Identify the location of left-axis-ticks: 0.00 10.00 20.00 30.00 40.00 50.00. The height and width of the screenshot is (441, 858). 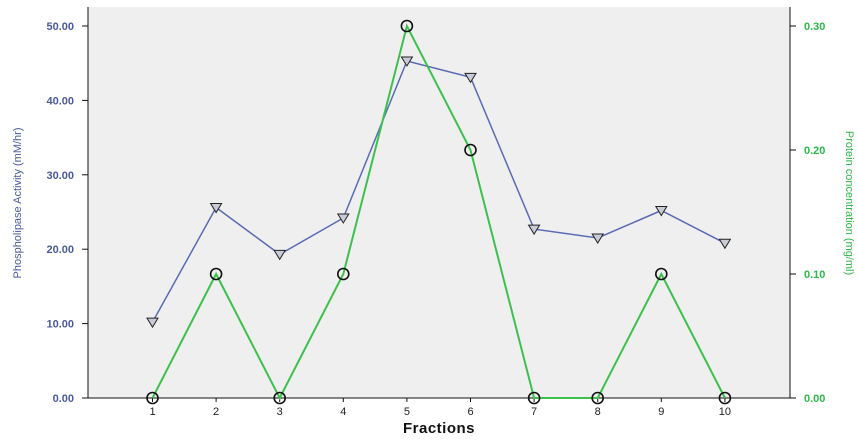
(67, 213).